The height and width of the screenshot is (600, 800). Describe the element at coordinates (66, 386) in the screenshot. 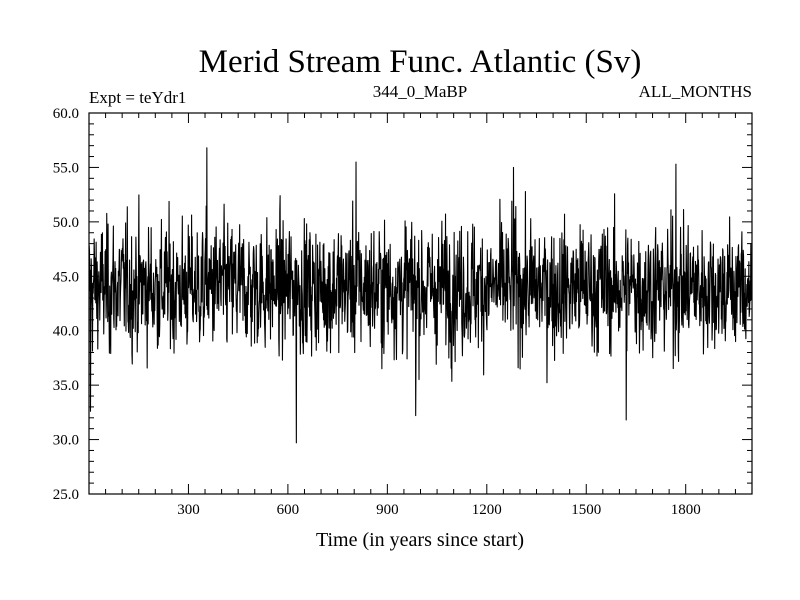

I see `y-tick-label: 35.0` at that location.